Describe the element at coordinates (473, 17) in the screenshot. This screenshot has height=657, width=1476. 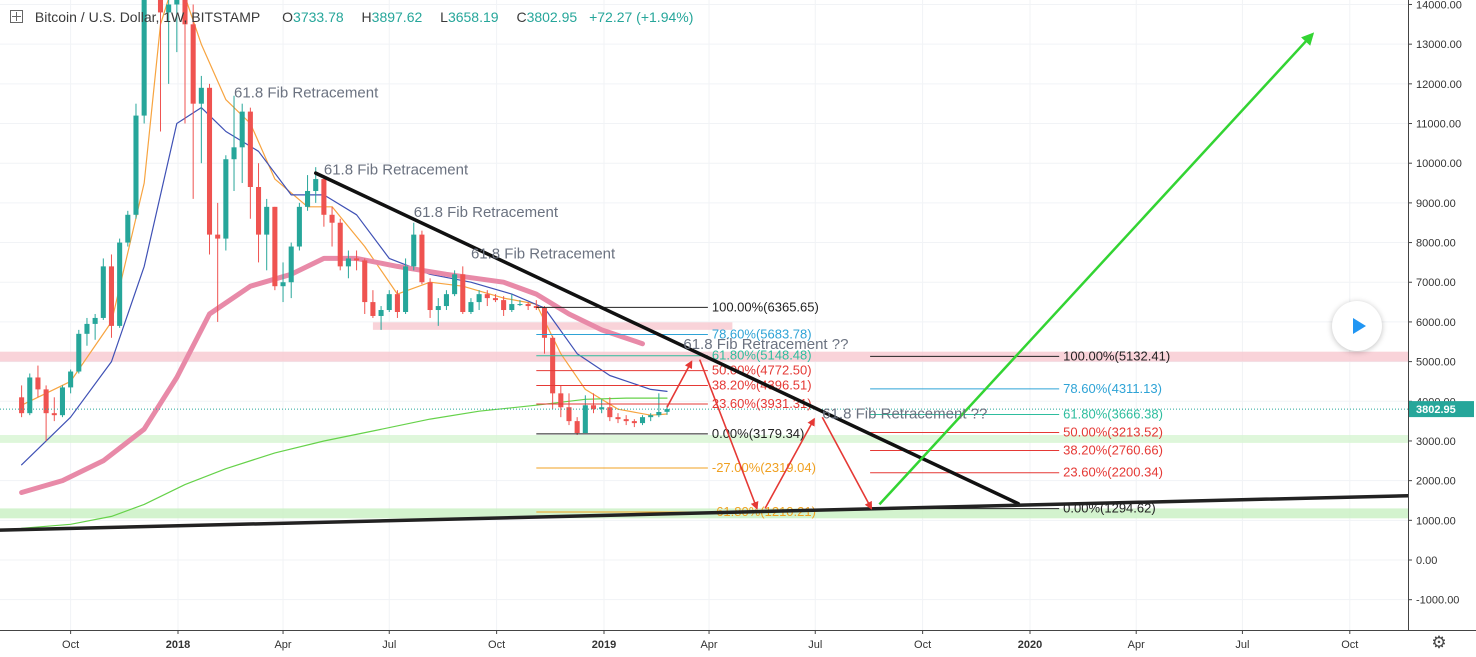
I see `low-value: 3658.19` at that location.